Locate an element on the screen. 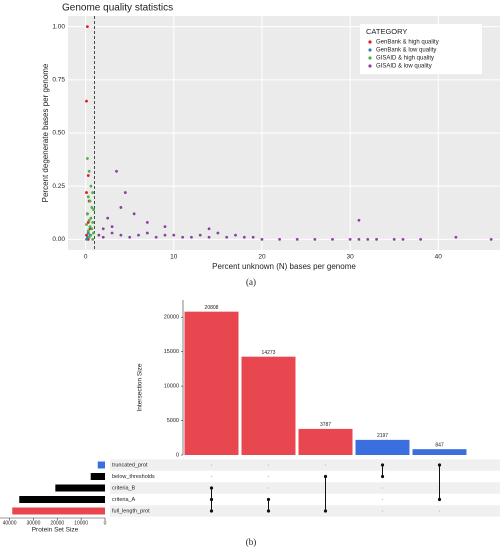  caption: (b) is located at coordinates (251, 542).